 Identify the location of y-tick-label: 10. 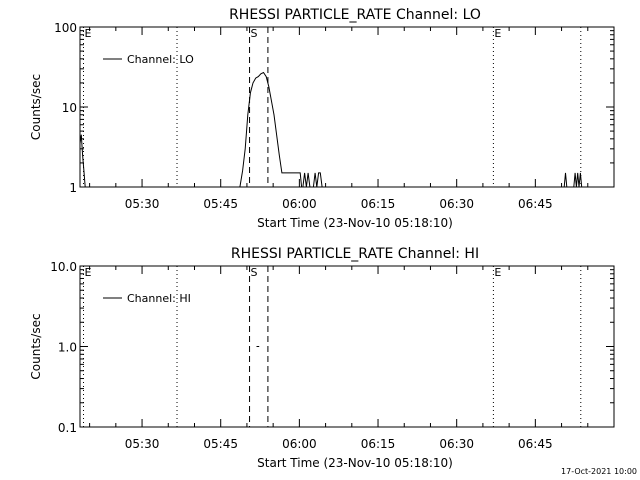
(69, 108).